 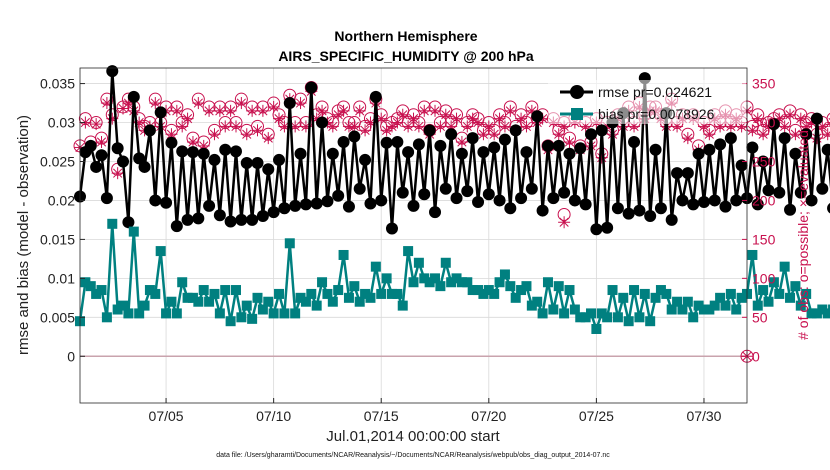 What do you see at coordinates (764, 123) in the screenshot?
I see `y2-tick-label: 300` at bounding box center [764, 123].